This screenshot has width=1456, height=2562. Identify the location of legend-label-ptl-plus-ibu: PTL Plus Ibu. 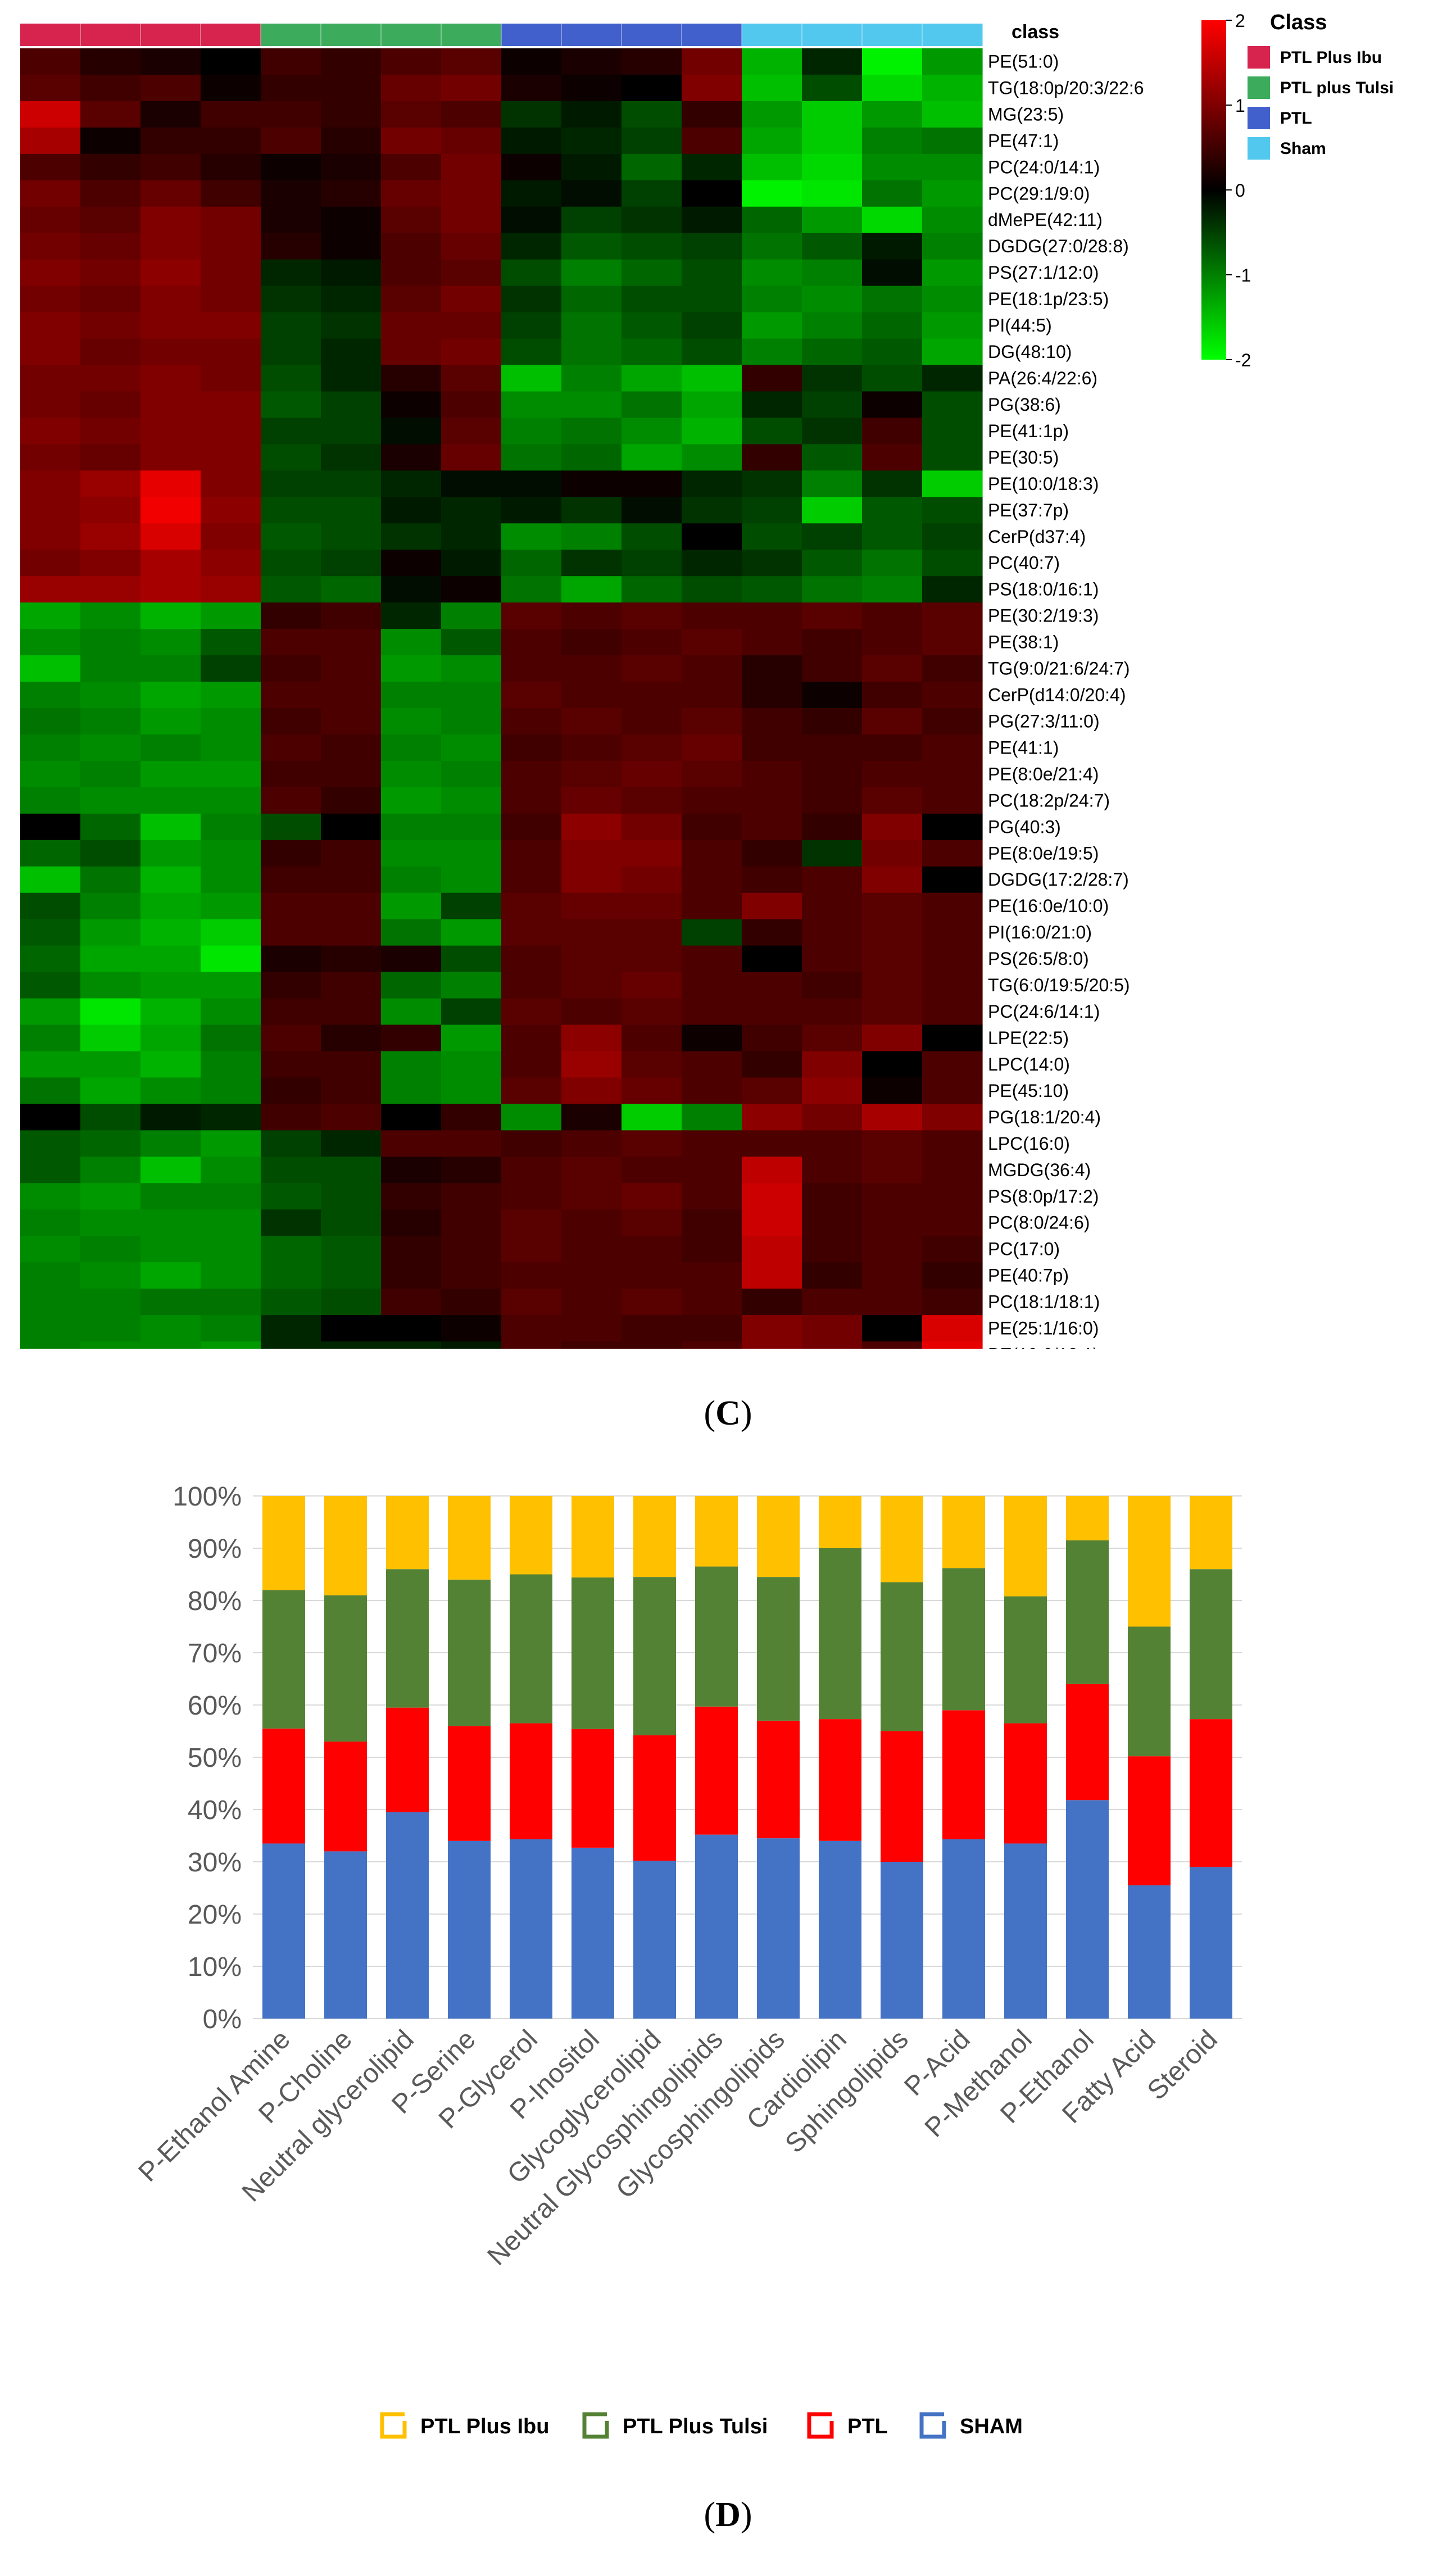
(1331, 57).